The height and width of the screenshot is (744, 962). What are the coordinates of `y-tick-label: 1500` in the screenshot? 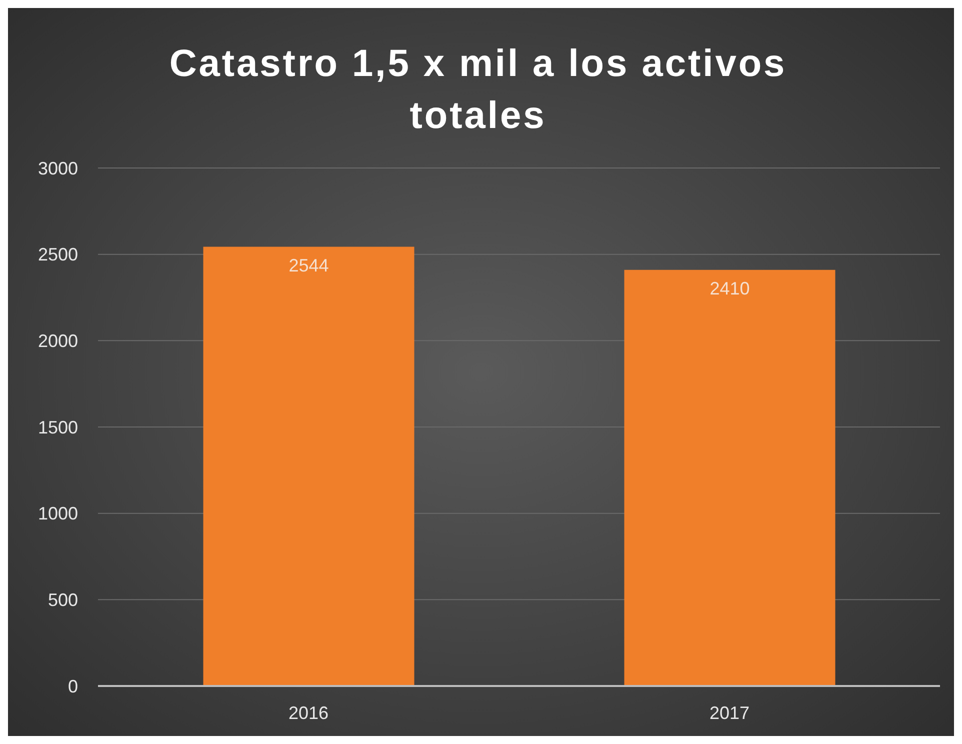 It's located at (58, 427).